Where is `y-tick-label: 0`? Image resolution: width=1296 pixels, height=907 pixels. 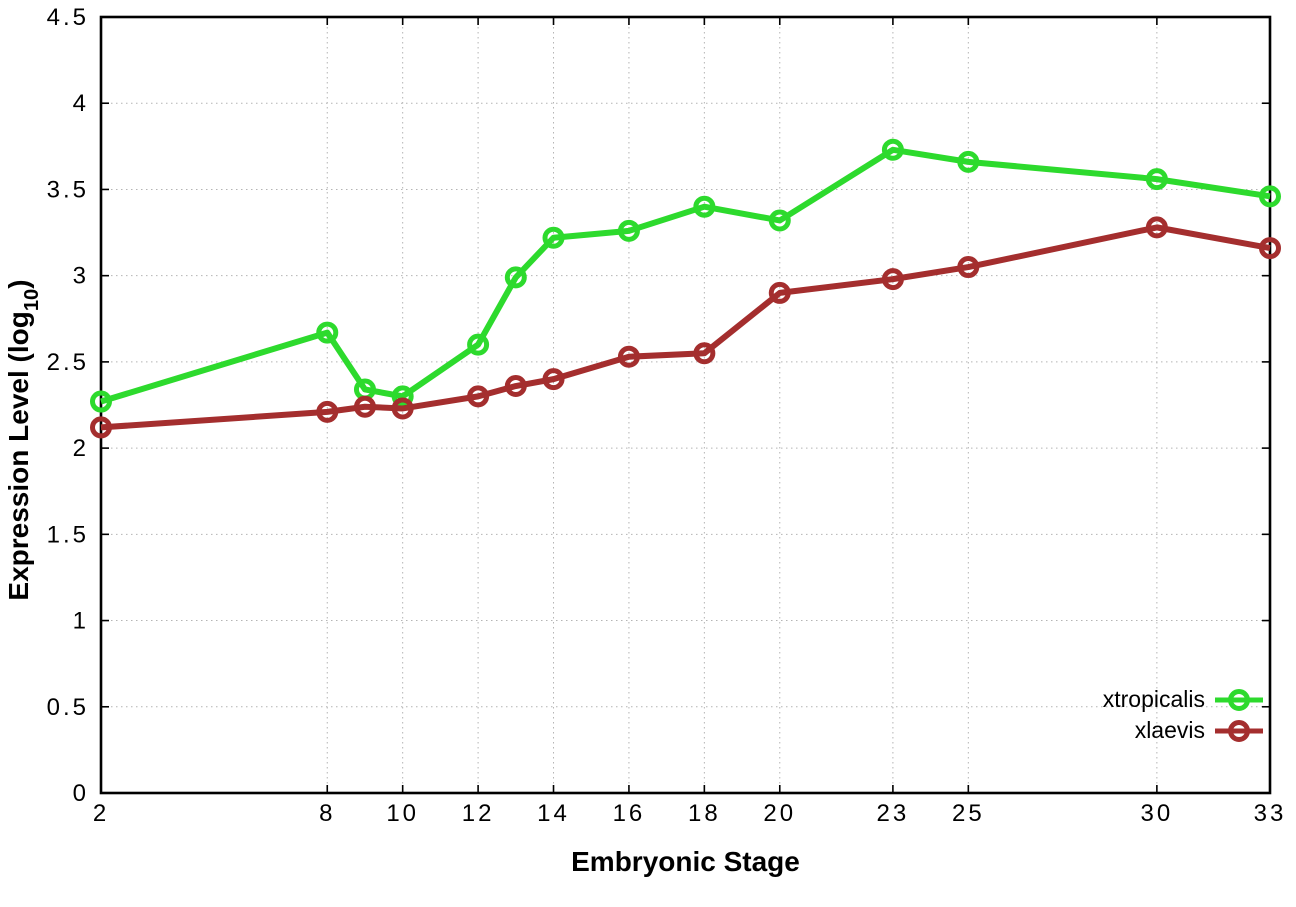
y-tick-label: 0 is located at coordinates (81, 793).